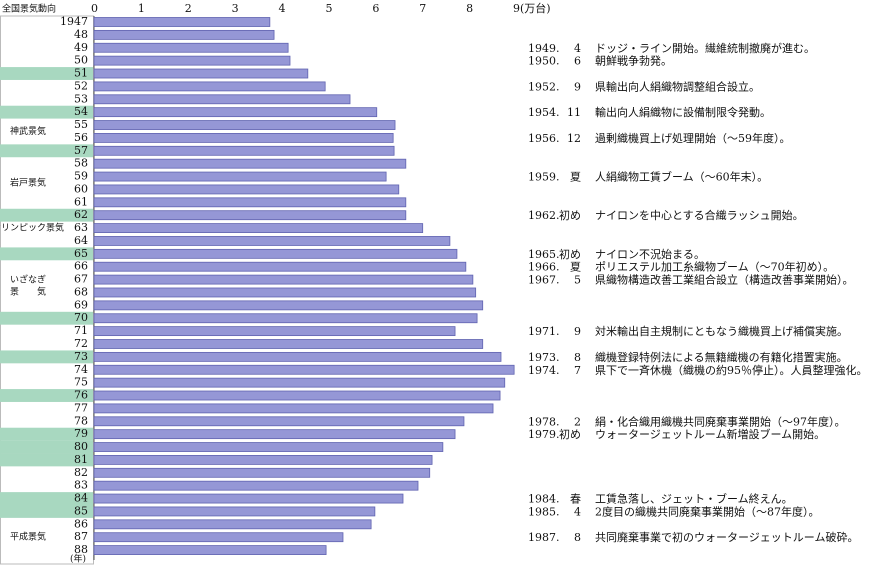 This screenshot has height=566, width=877. What do you see at coordinates (78, 559) in the screenshot?
I see `category-axis-label: (年)` at bounding box center [78, 559].